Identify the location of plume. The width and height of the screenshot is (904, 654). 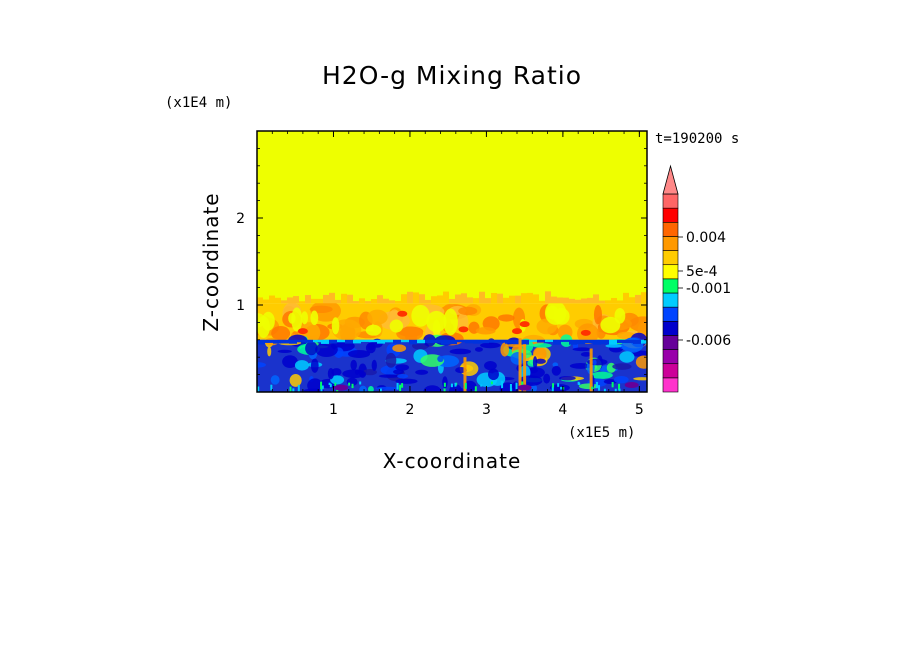
(591, 370).